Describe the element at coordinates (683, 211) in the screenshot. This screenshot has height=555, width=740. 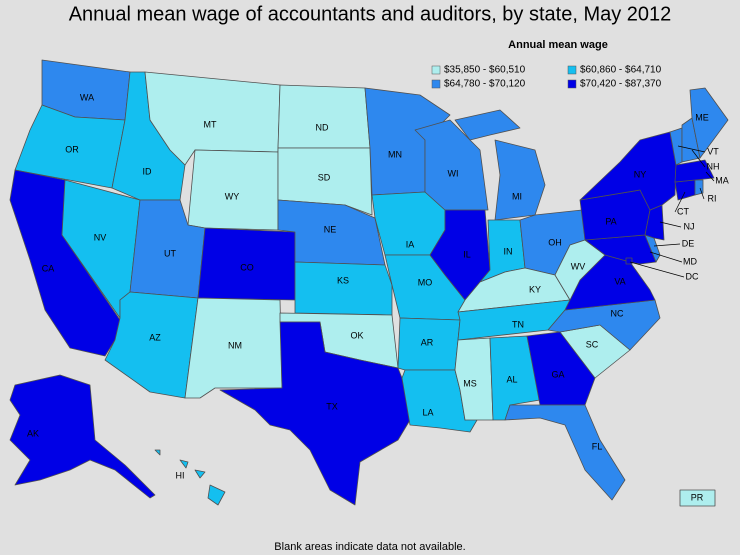
I see `state-label: CT` at that location.